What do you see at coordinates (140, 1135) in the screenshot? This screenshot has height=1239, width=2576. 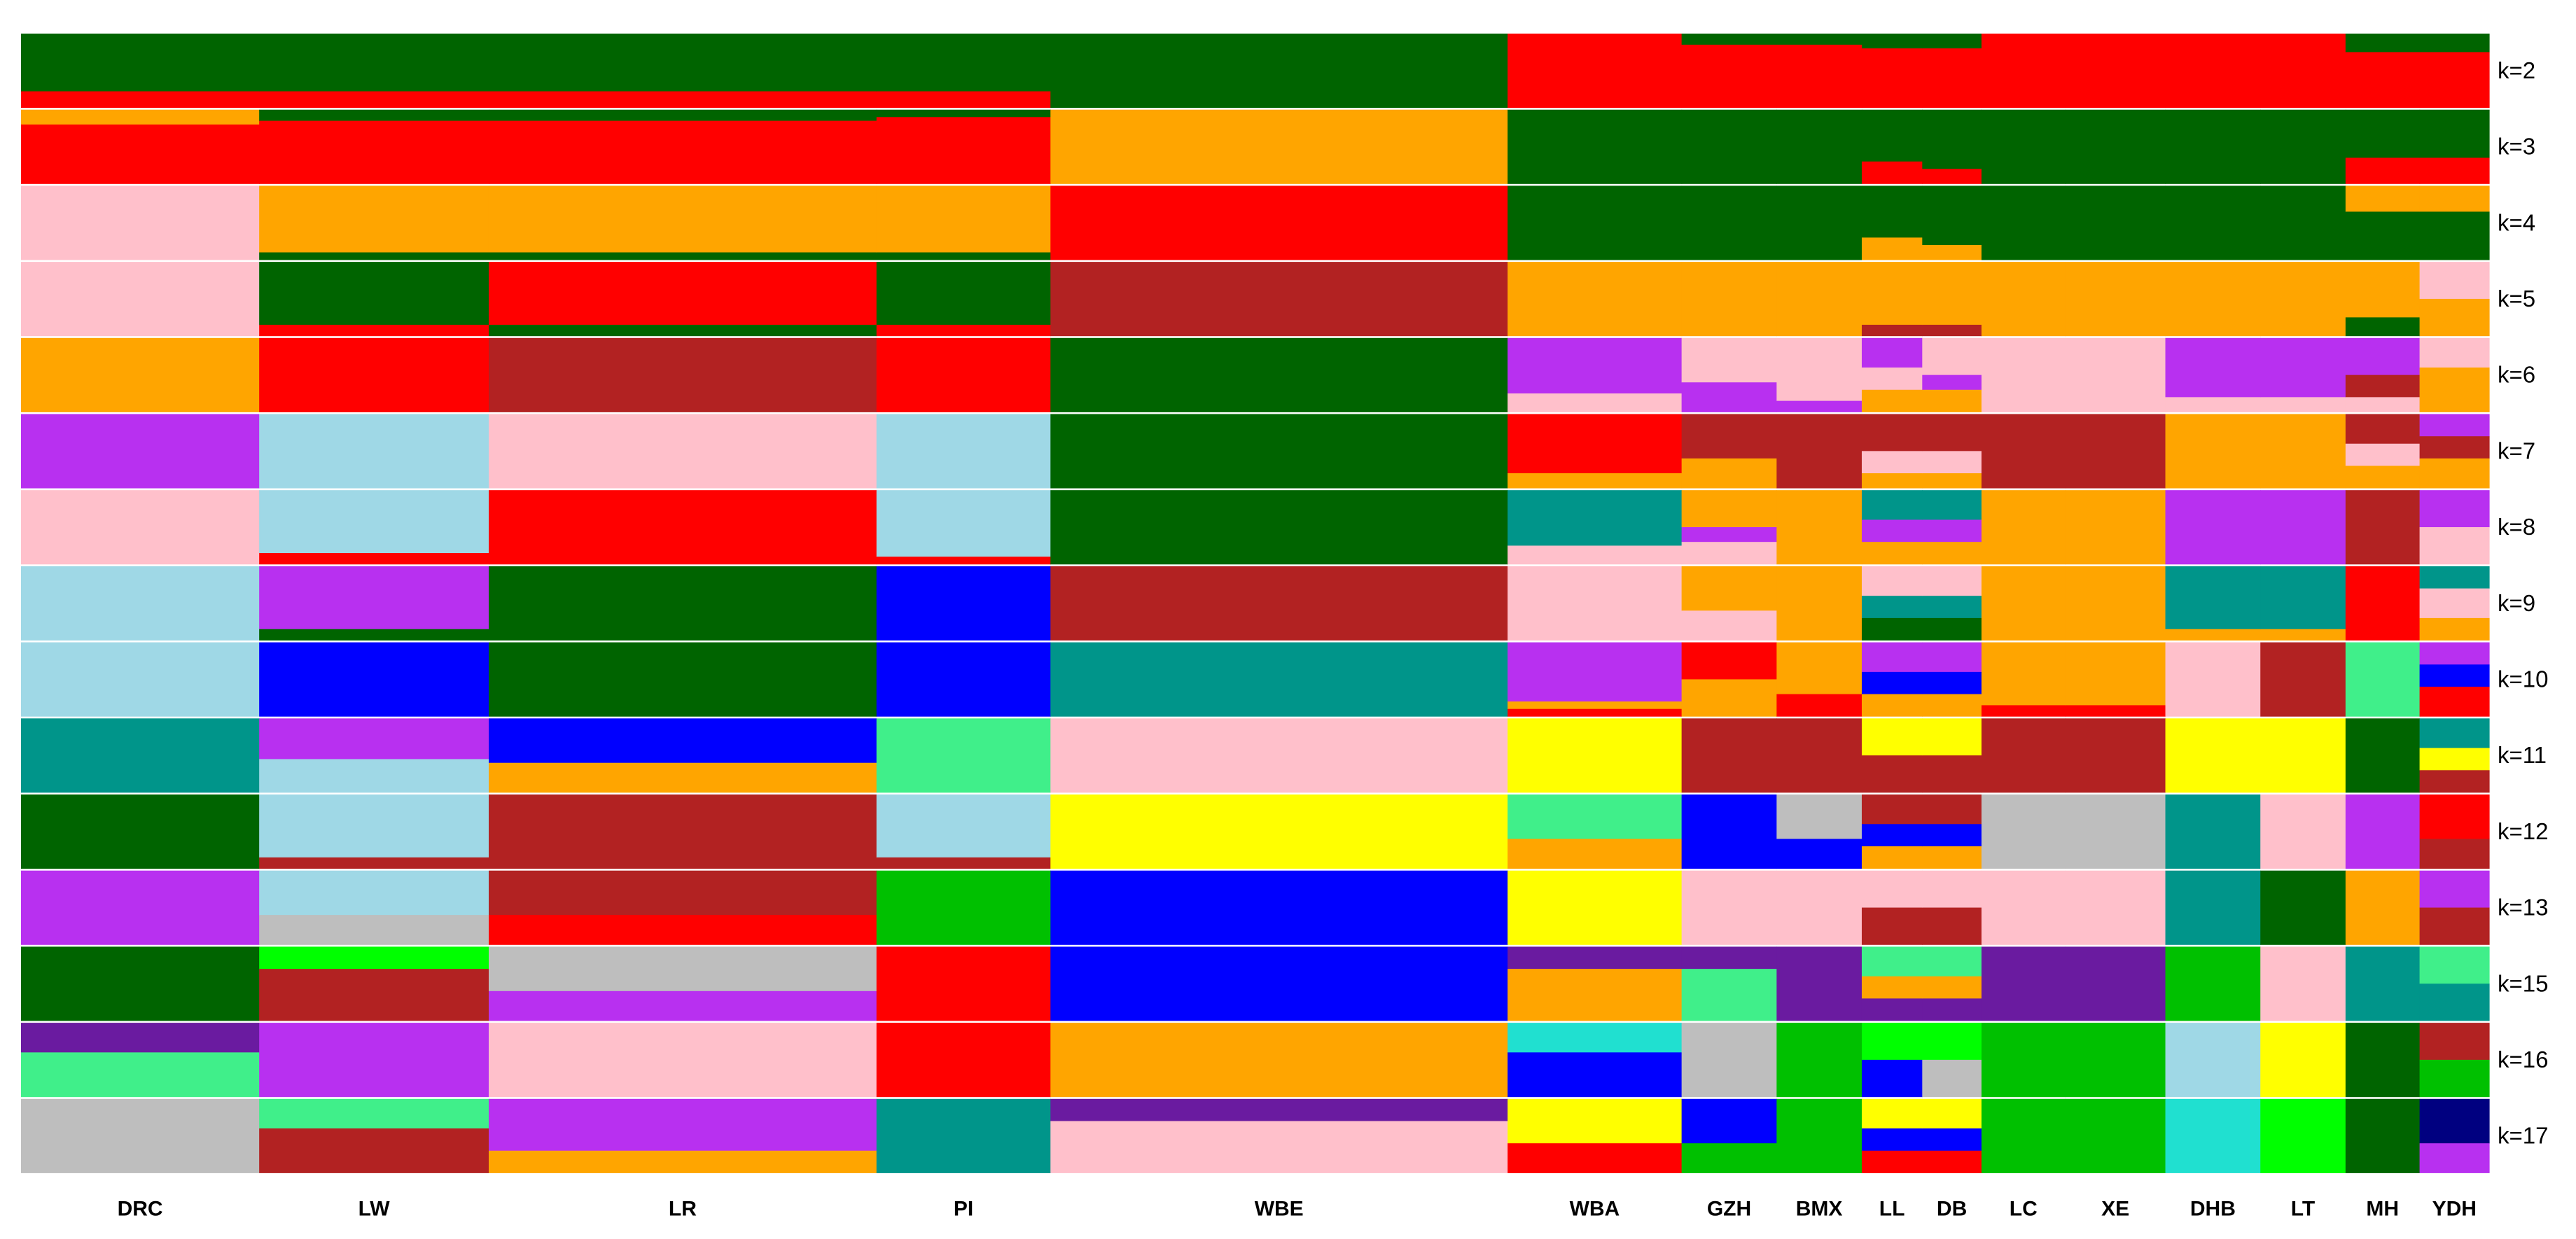 I see `bar-segment-drc-silver` at bounding box center [140, 1135].